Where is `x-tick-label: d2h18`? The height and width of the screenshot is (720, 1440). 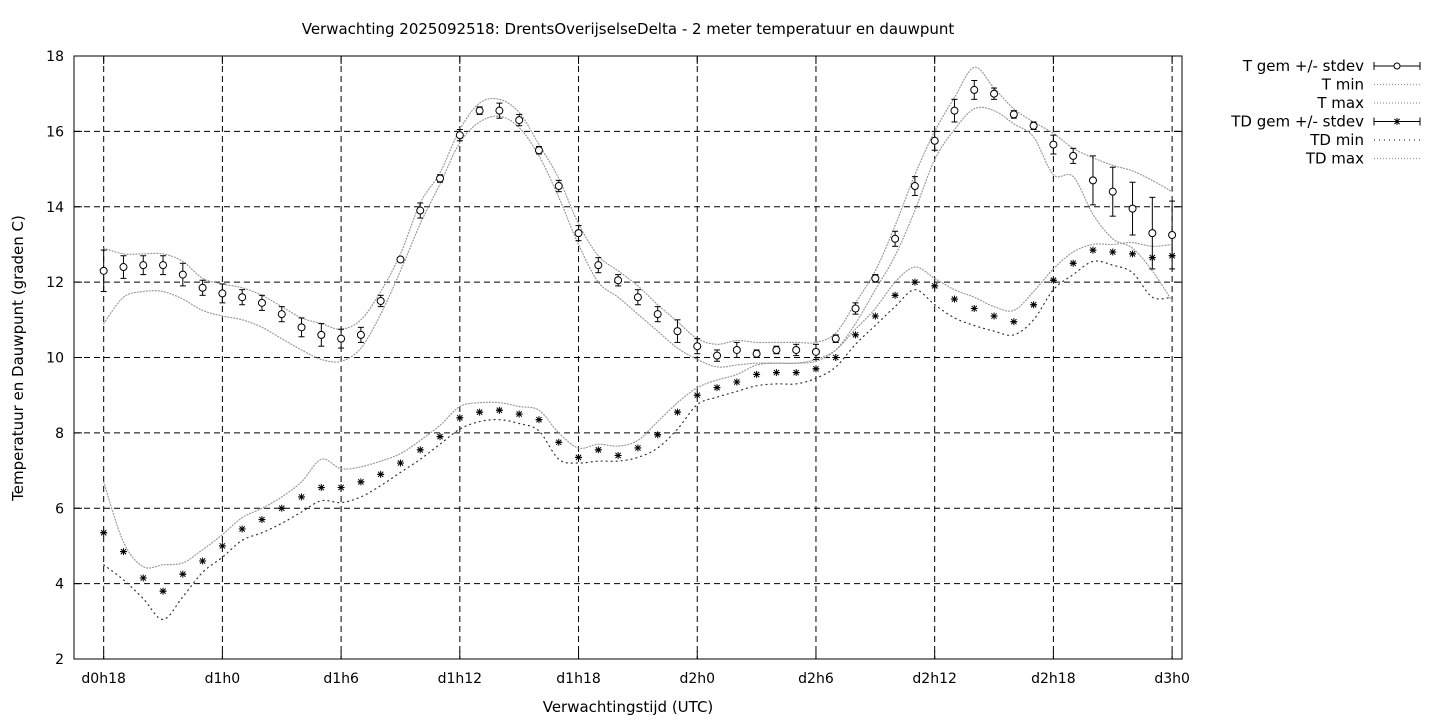 x-tick-label: d2h18 is located at coordinates (1053, 679).